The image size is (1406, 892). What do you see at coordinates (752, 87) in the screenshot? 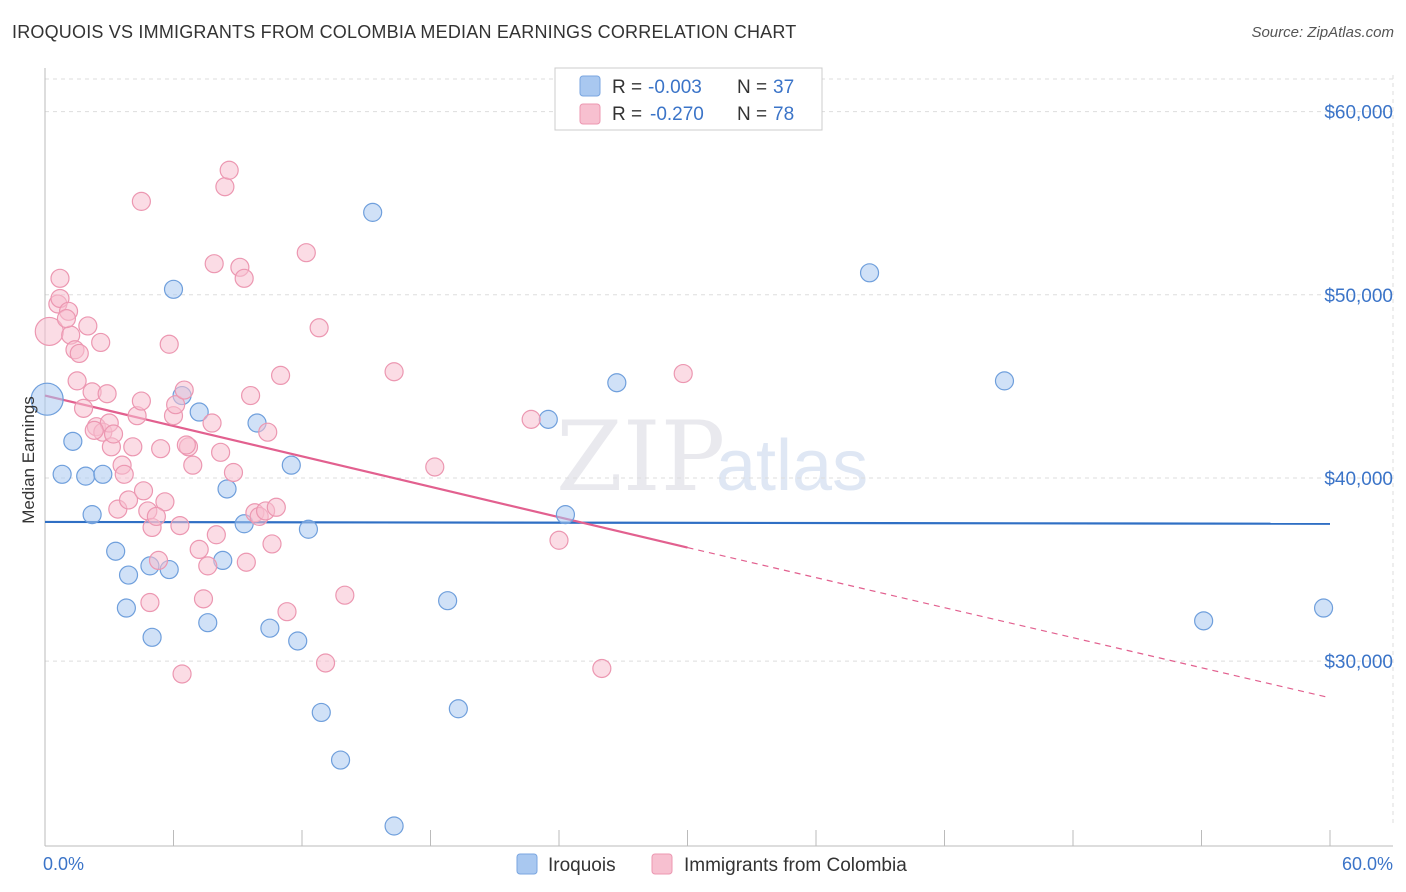
I see `legend-n-label-iroquois: N =` at bounding box center [752, 87].